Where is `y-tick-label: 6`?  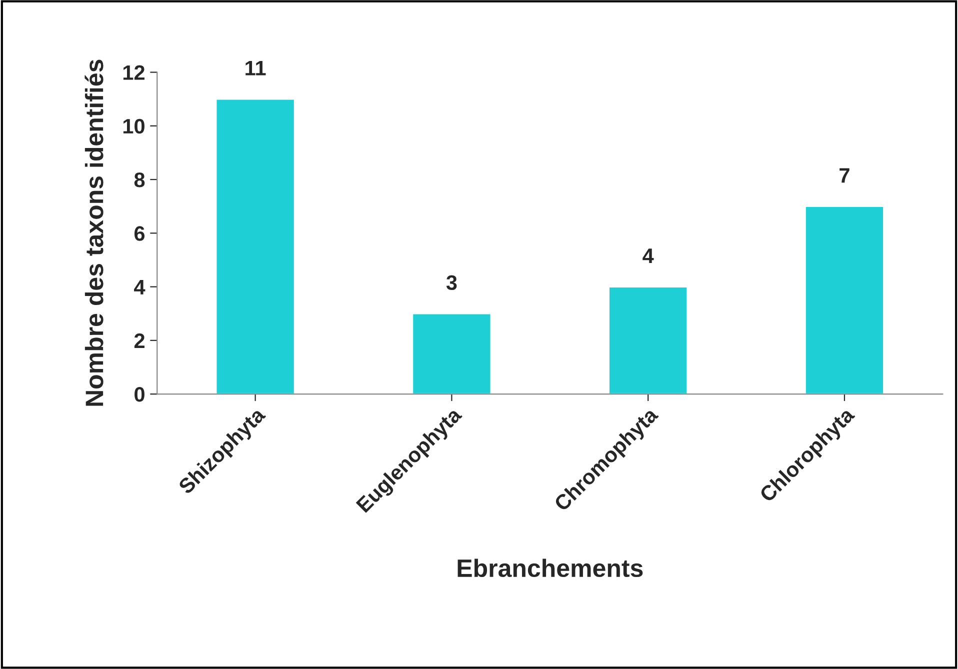
y-tick-label: 6 is located at coordinates (139, 233).